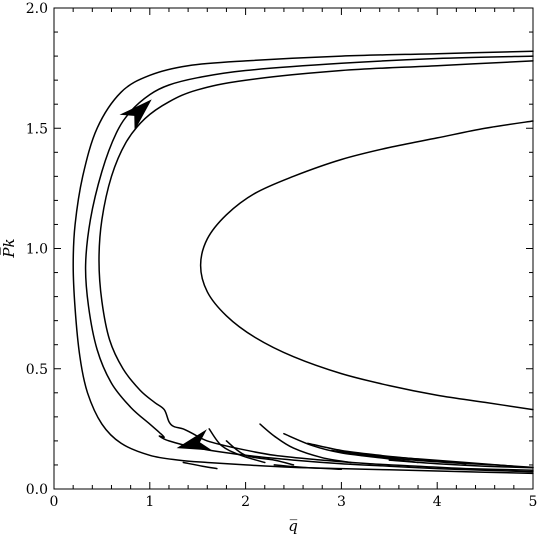  I want to click on x-tick-label: 0, so click(54, 502).